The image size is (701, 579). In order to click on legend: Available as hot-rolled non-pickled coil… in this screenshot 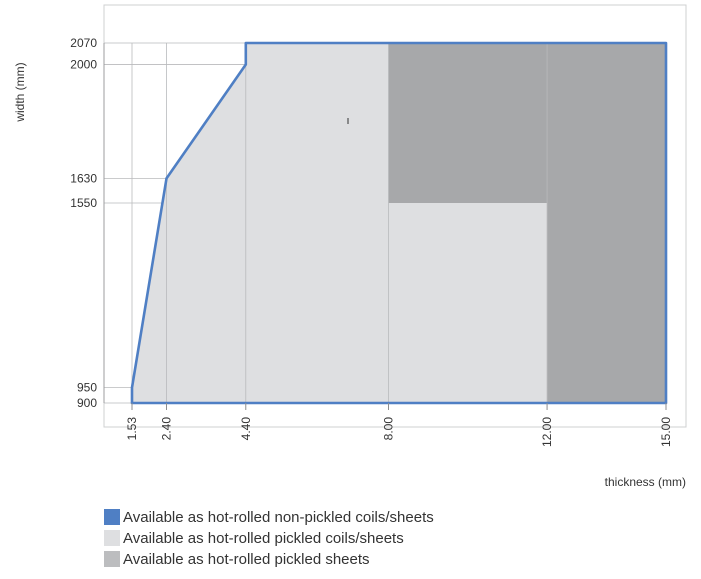, I will do `click(269, 538)`.